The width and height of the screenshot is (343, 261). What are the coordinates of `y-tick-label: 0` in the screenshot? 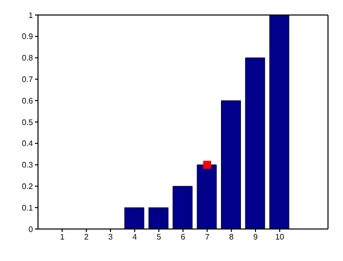 It's located at (31, 229).